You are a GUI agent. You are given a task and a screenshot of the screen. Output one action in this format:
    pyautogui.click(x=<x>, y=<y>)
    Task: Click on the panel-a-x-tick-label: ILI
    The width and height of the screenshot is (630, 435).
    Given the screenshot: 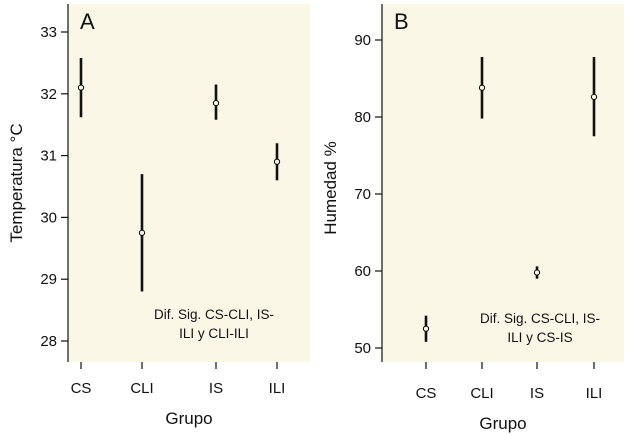 What is the action you would take?
    pyautogui.click(x=277, y=388)
    